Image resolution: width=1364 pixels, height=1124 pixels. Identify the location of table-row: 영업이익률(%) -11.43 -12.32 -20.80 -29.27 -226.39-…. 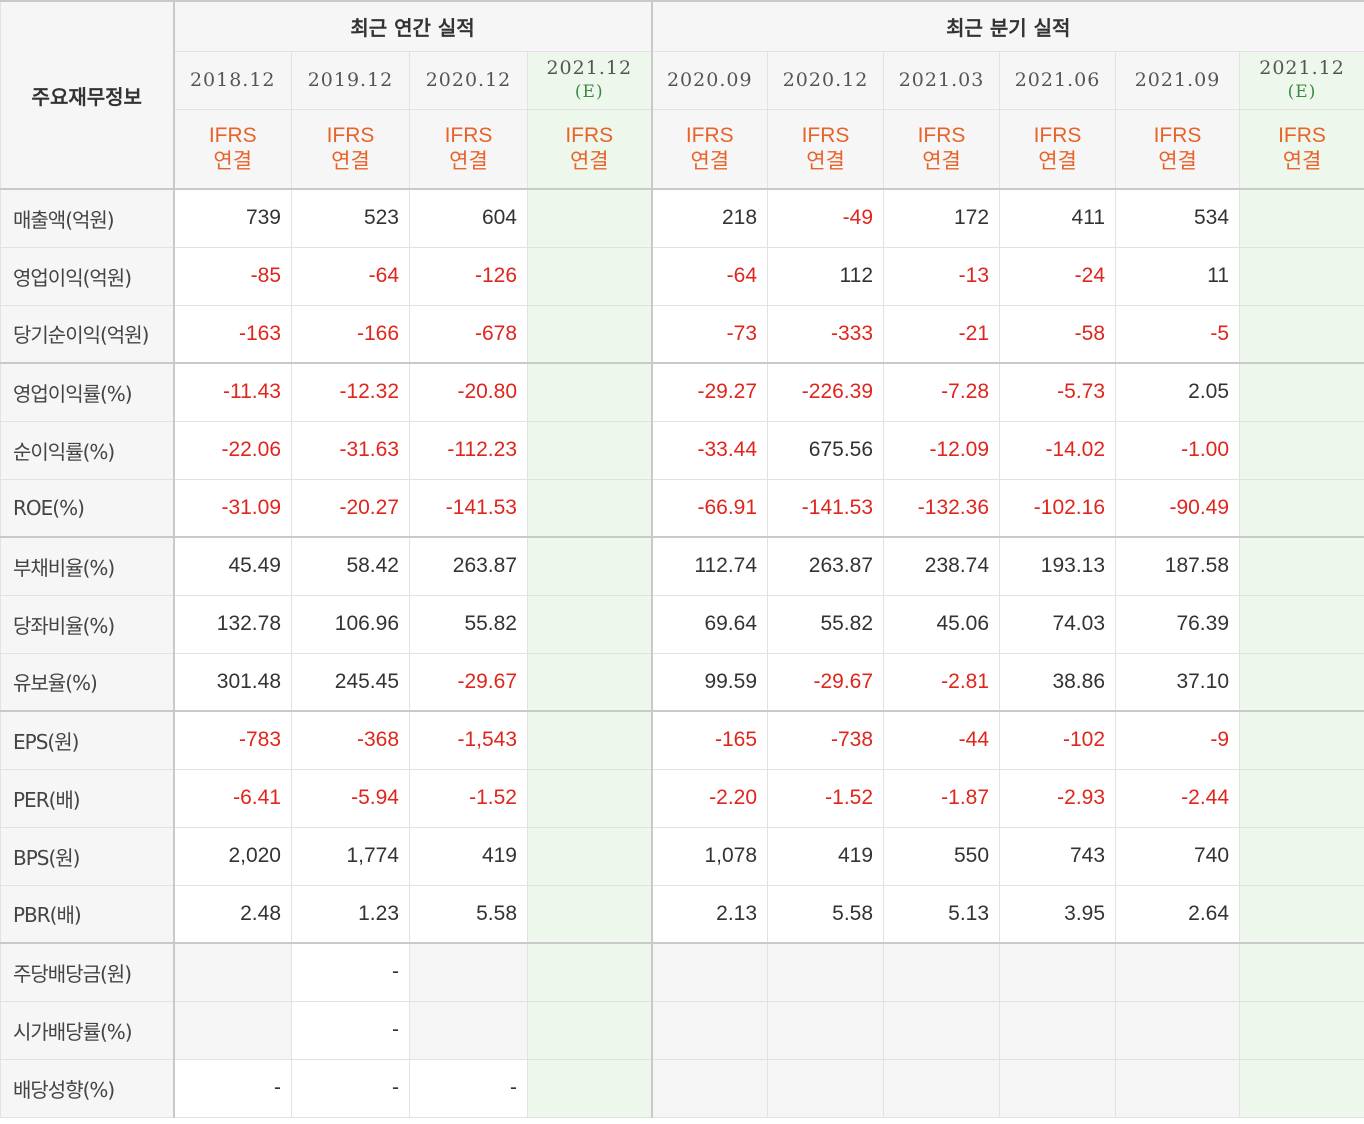
(682, 392).